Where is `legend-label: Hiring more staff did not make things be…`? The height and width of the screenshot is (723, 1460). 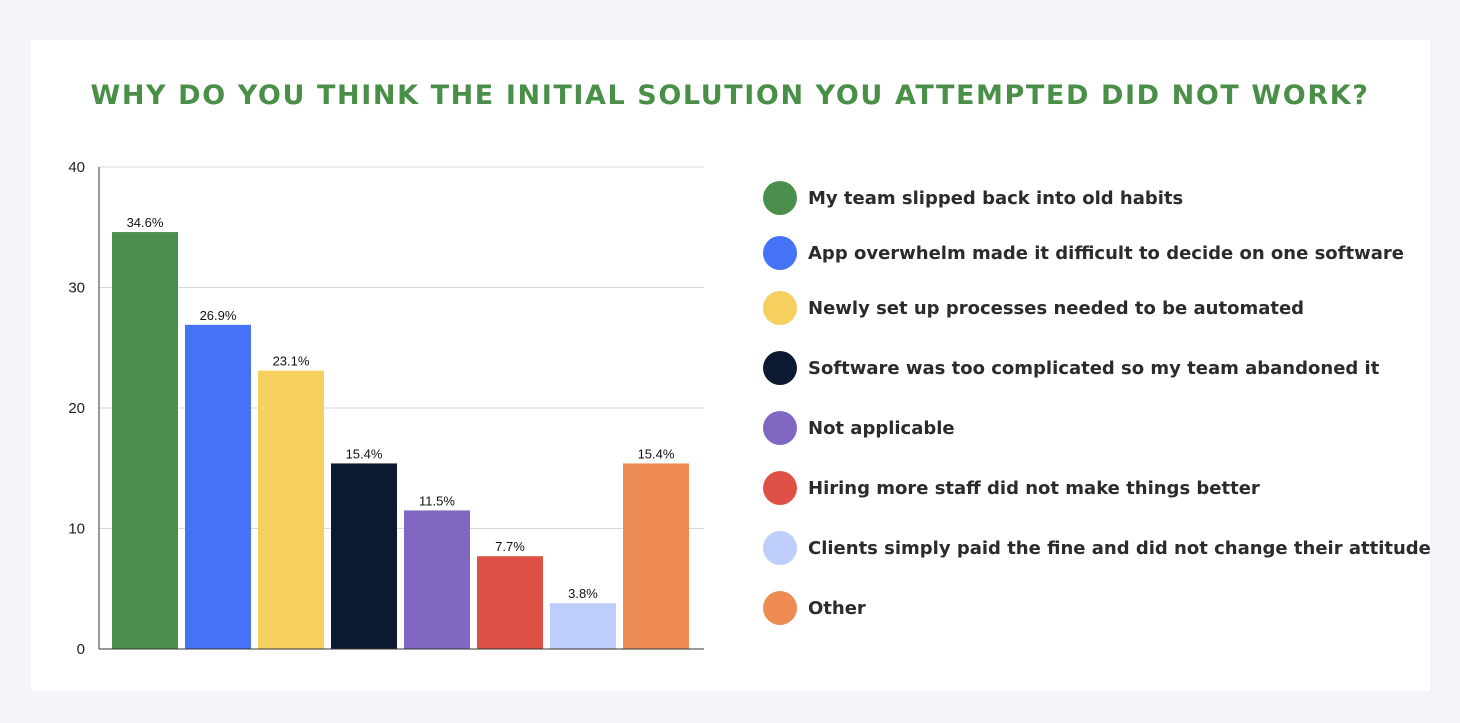
legend-label: Hiring more staff did not make things be… is located at coordinates (1034, 488).